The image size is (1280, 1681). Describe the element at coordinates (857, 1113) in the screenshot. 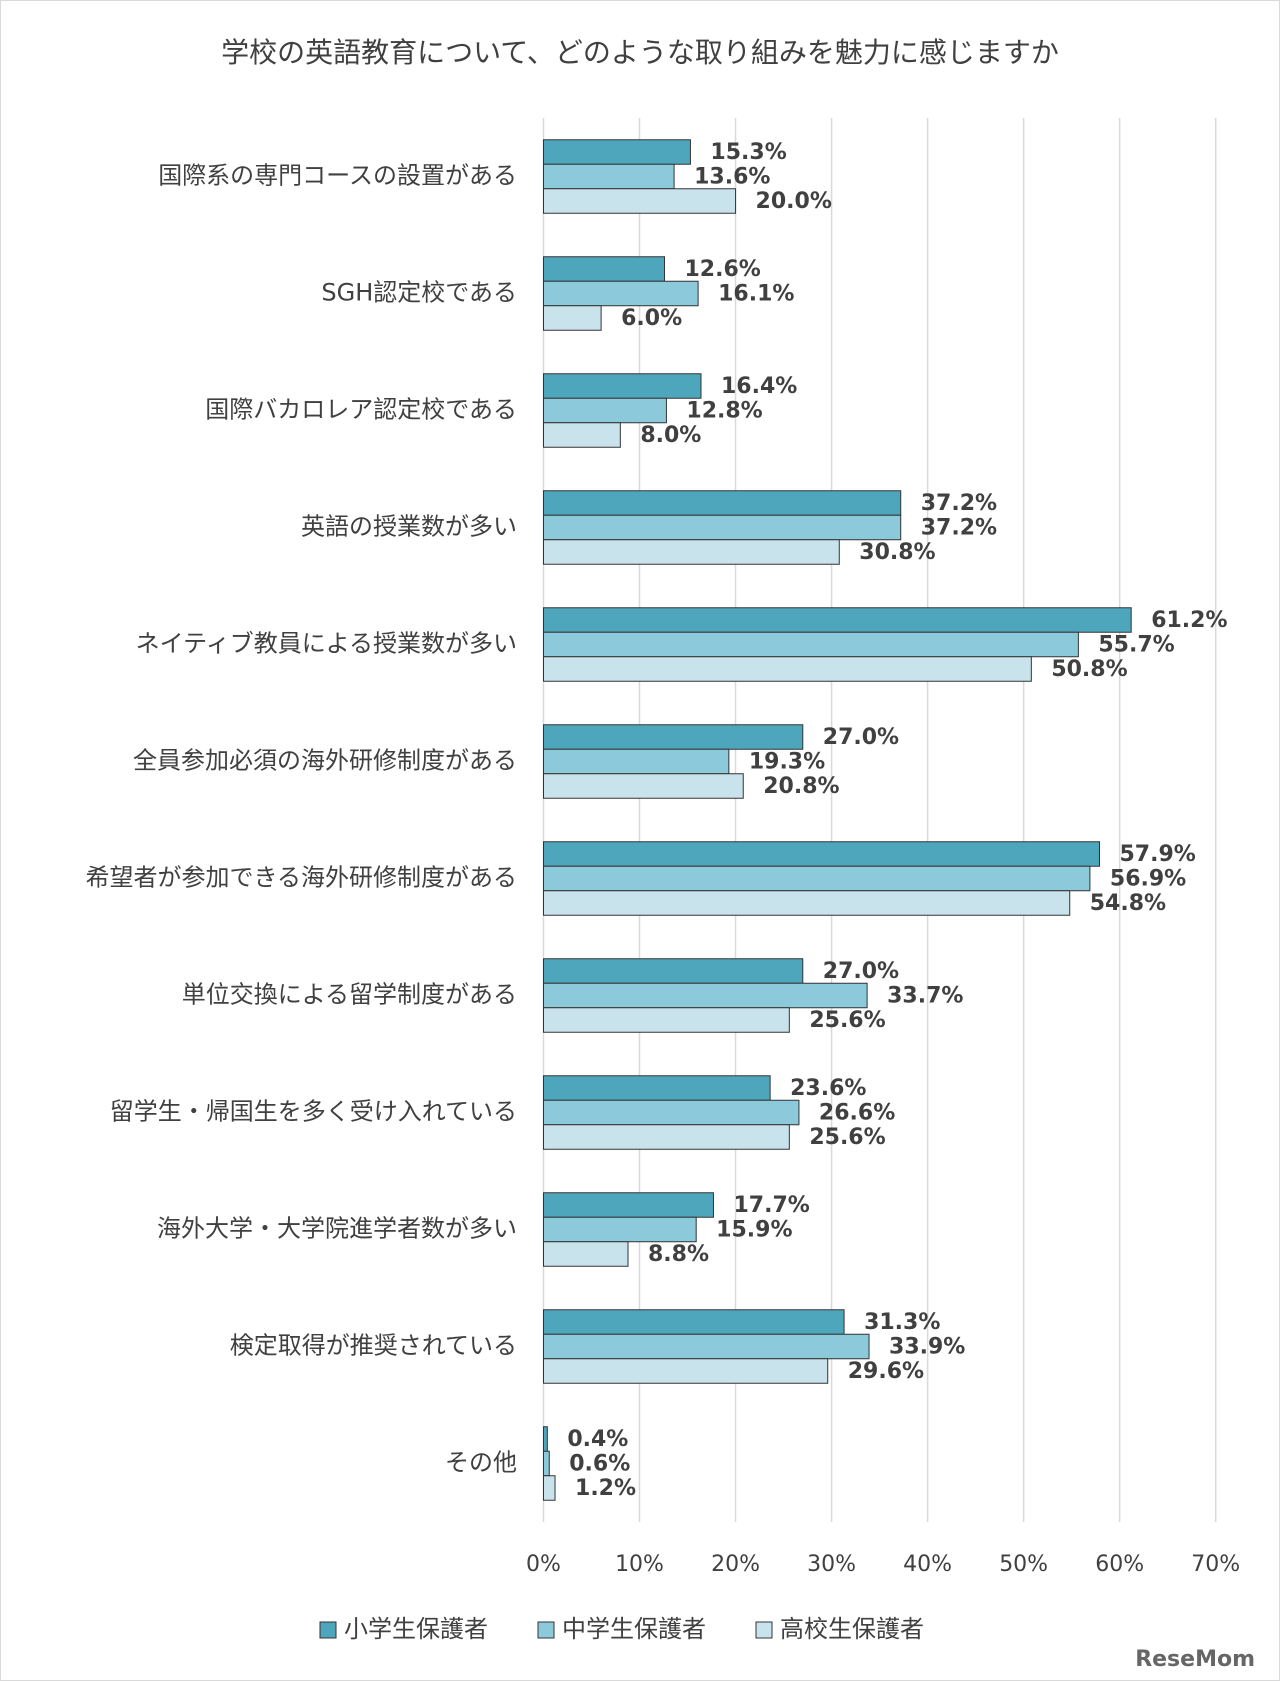

I see `value-label: 26.6%` at that location.